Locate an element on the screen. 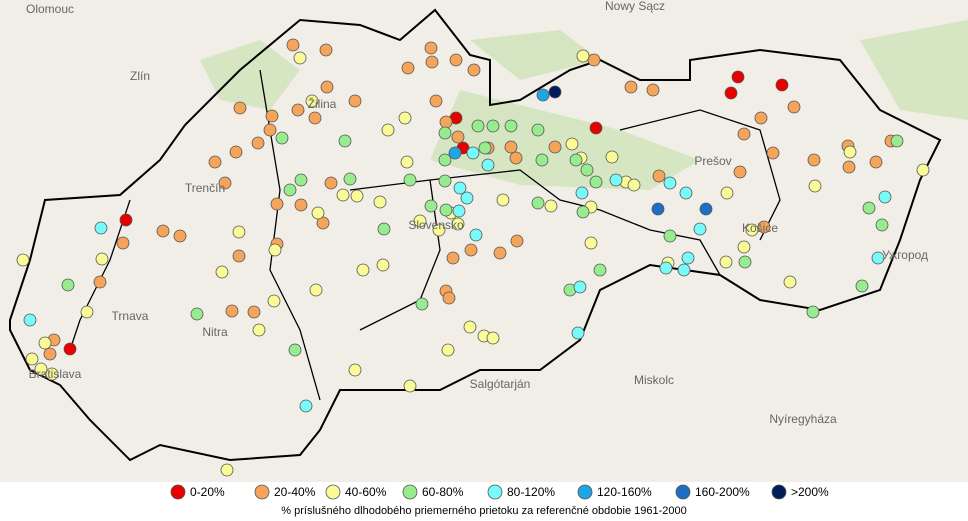 This screenshot has height=521, width=968. place-label: Ужгород is located at coordinates (905, 255).